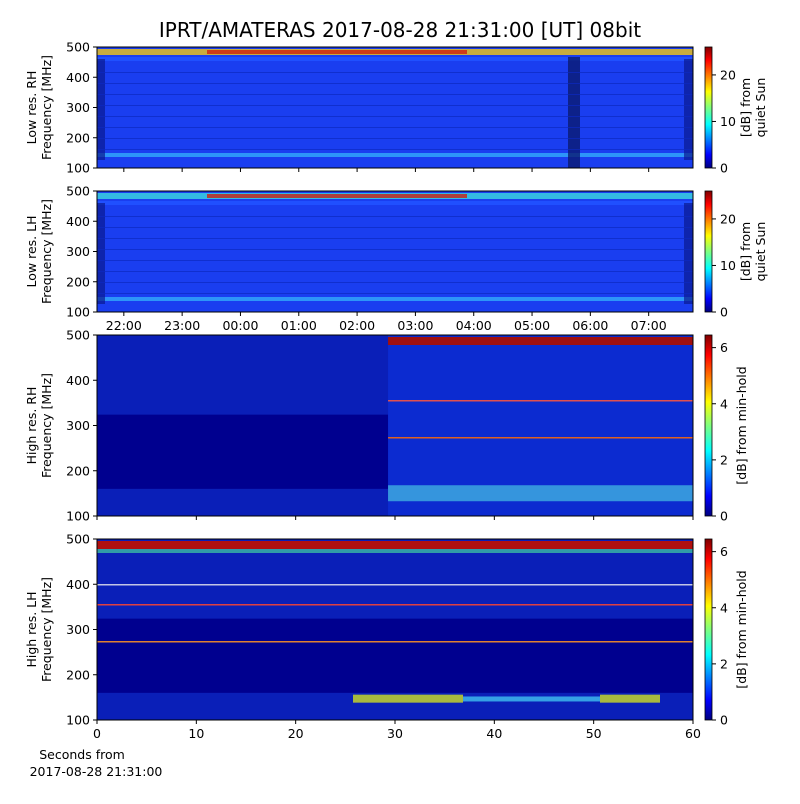  What do you see at coordinates (741, 425) in the screenshot?
I see `colorbar-label: [dB] from min-hold` at bounding box center [741, 425].